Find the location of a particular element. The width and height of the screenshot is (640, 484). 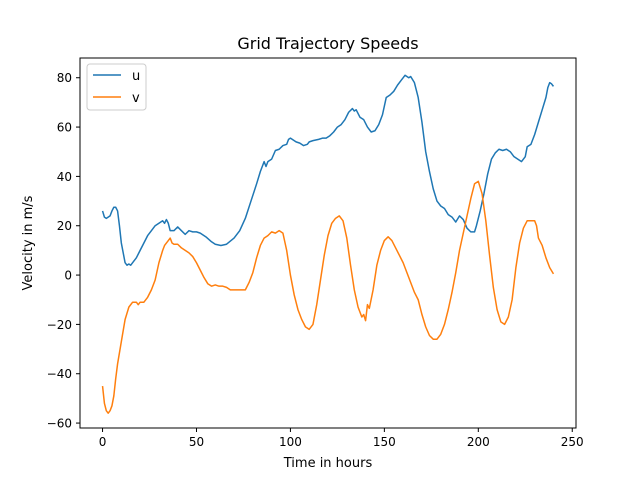

y-tick-label: −40 is located at coordinates (59, 374).